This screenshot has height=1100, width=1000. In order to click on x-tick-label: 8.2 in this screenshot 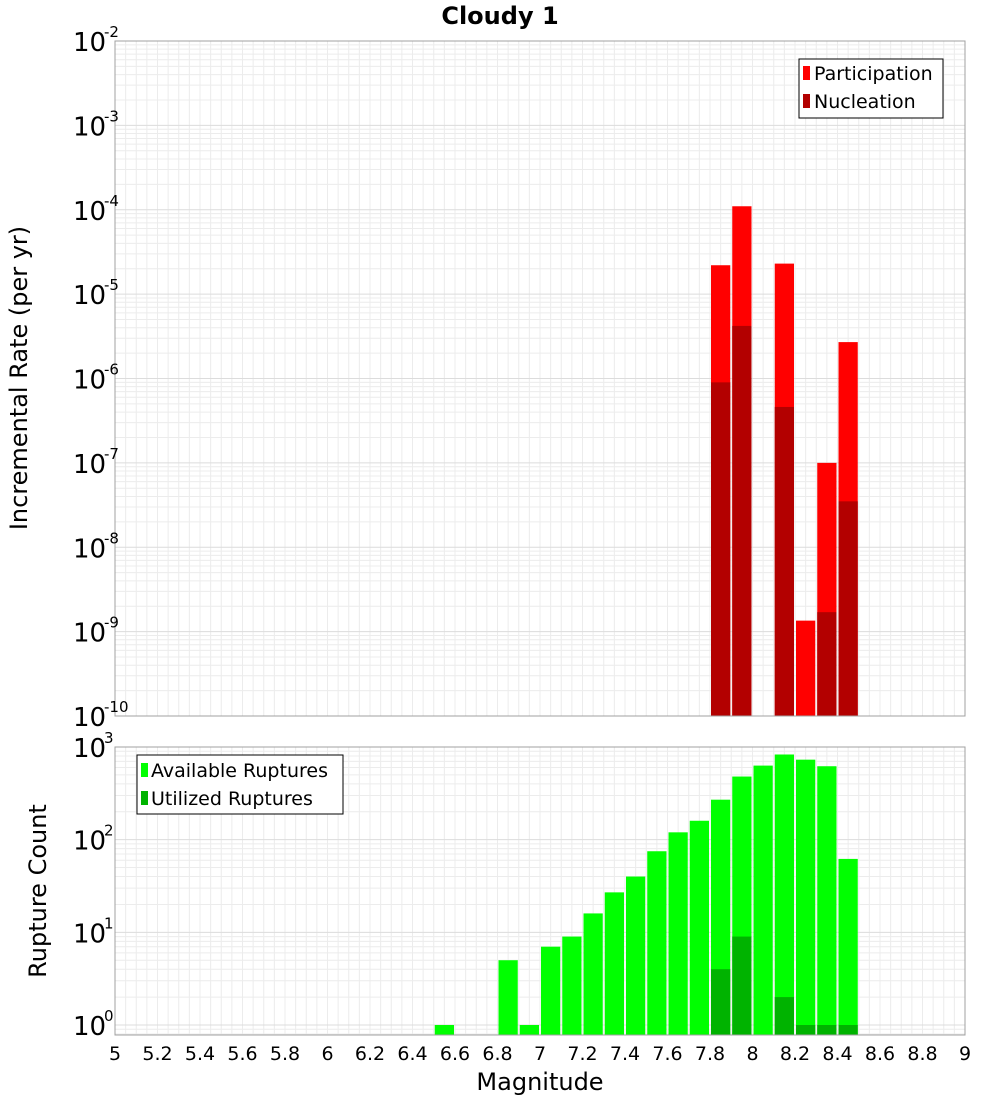, I will do `click(795, 1054)`.